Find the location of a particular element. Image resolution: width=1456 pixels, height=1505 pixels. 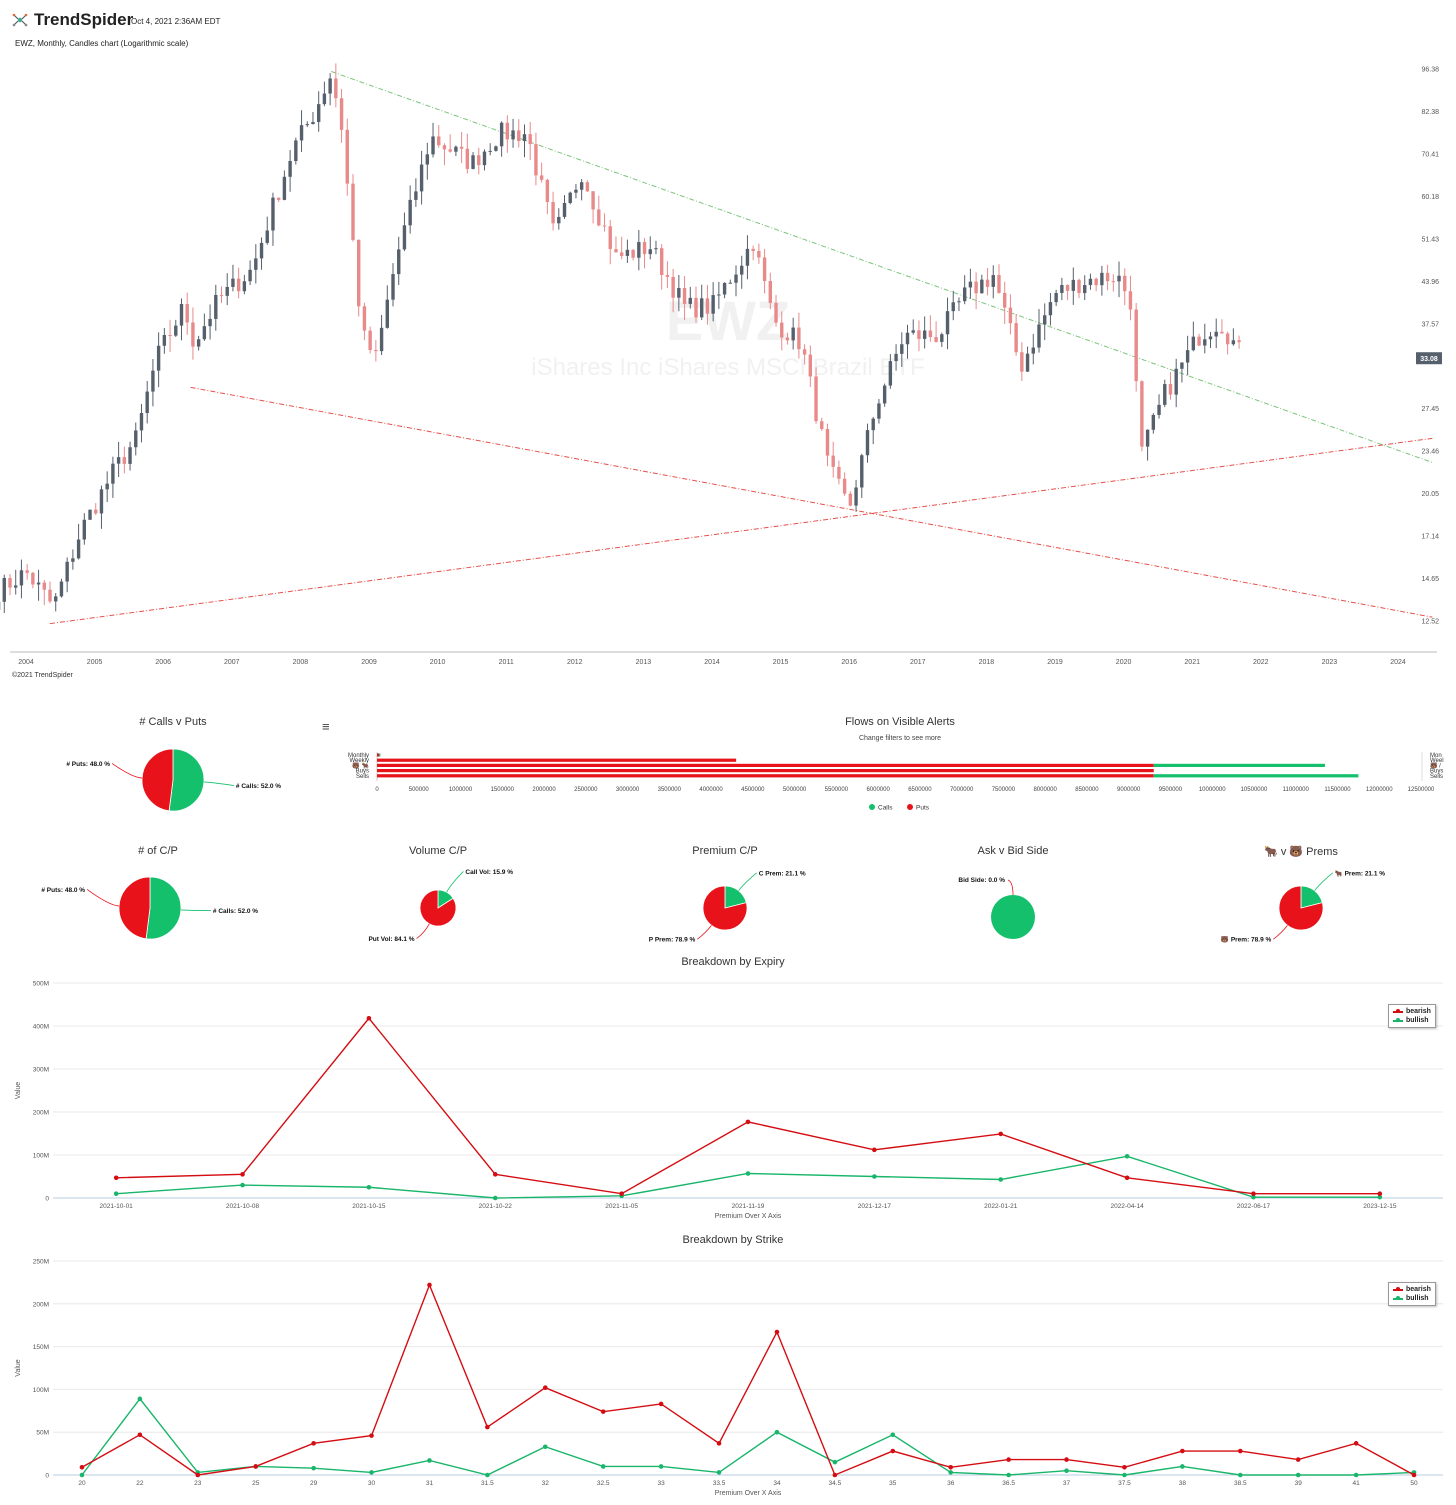

x-tick-label: 25 is located at coordinates (256, 1483).